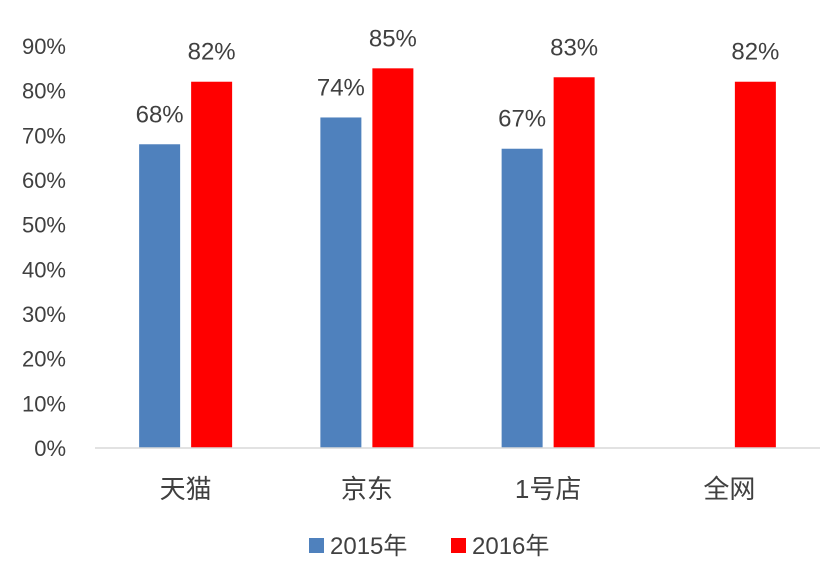 The width and height of the screenshot is (837, 574). Describe the element at coordinates (510, 546) in the screenshot. I see `legend-label: 2016年` at that location.